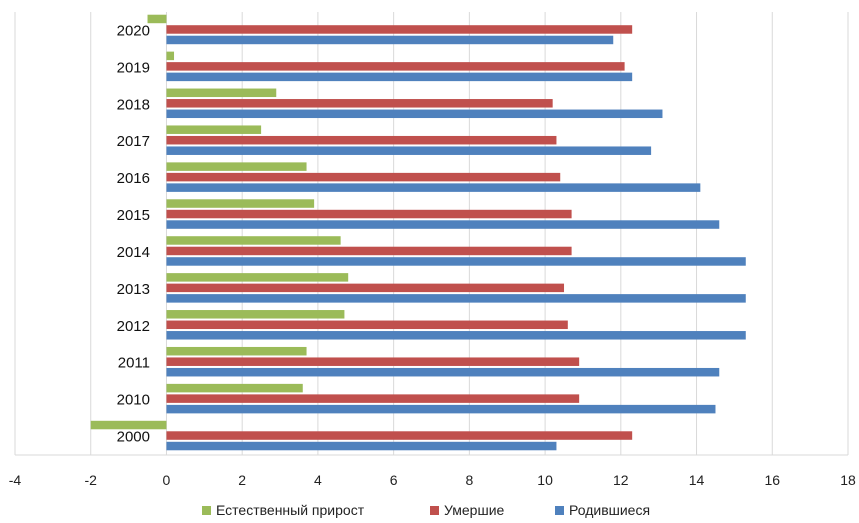 This screenshot has height=523, width=859. What do you see at coordinates (290, 510) in the screenshot?
I see `legend-label: Естественный прирост` at bounding box center [290, 510].